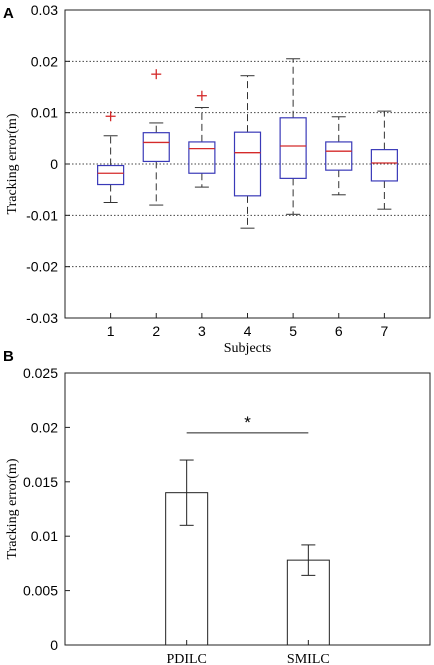  I want to click on b-significance-marker: *, so click(247, 422).